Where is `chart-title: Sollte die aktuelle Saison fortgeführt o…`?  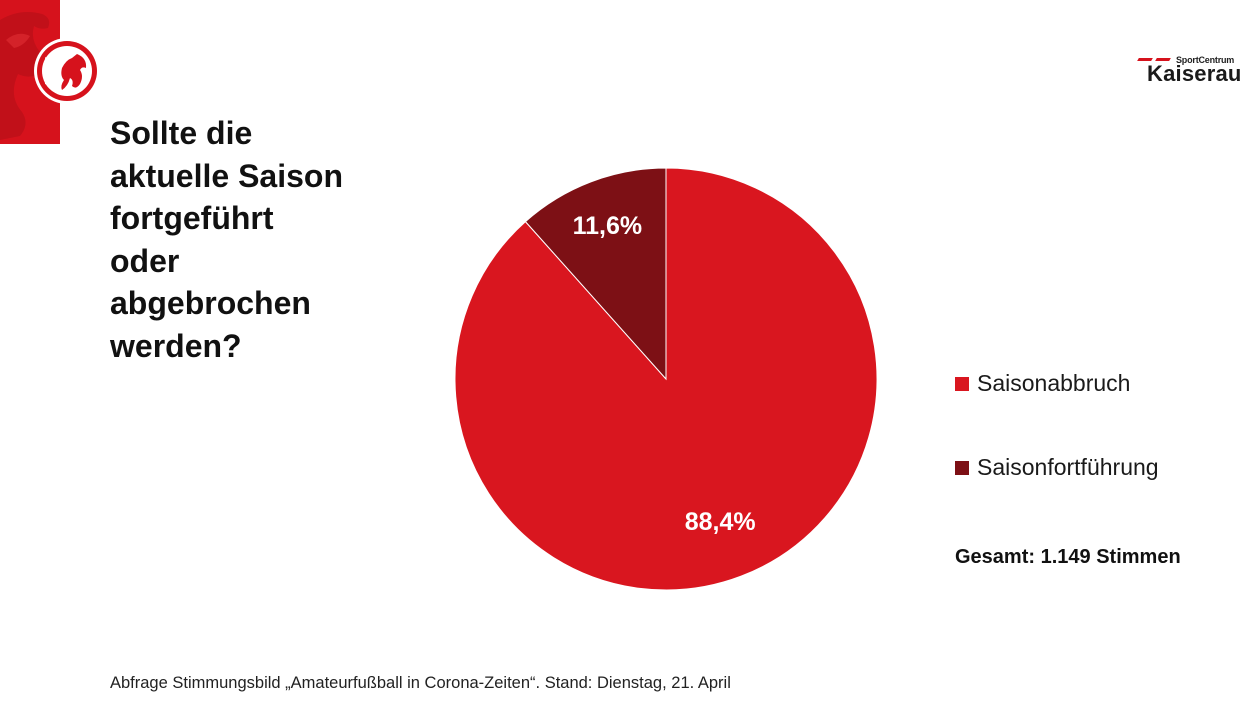
chart-title: Sollte die aktuelle Saison fortgeführt o… is located at coordinates (226, 239).